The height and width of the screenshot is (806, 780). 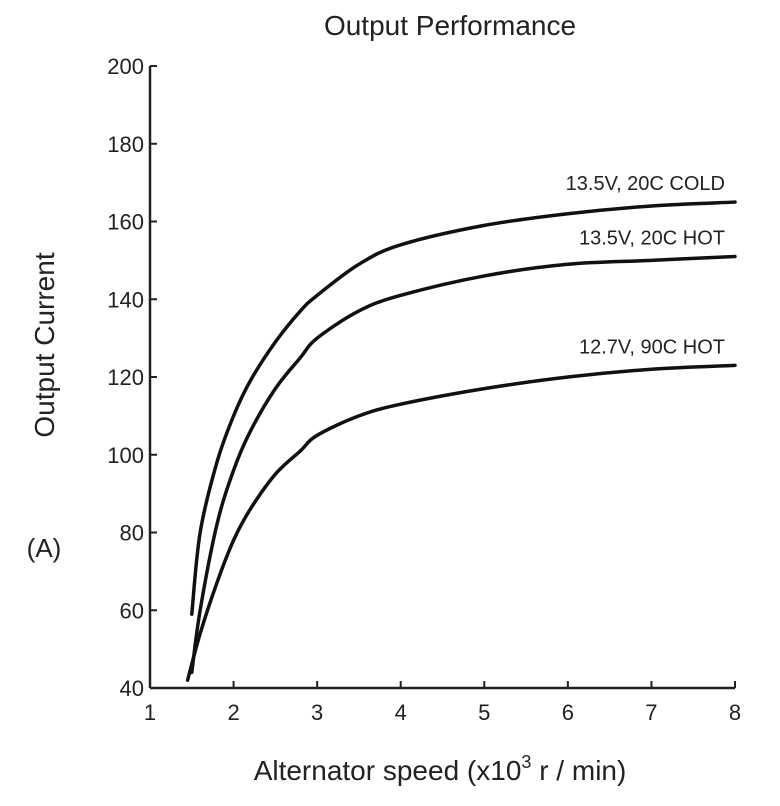 What do you see at coordinates (578, 770) in the screenshot?
I see `x-axis-label-suffix: r / min)` at bounding box center [578, 770].